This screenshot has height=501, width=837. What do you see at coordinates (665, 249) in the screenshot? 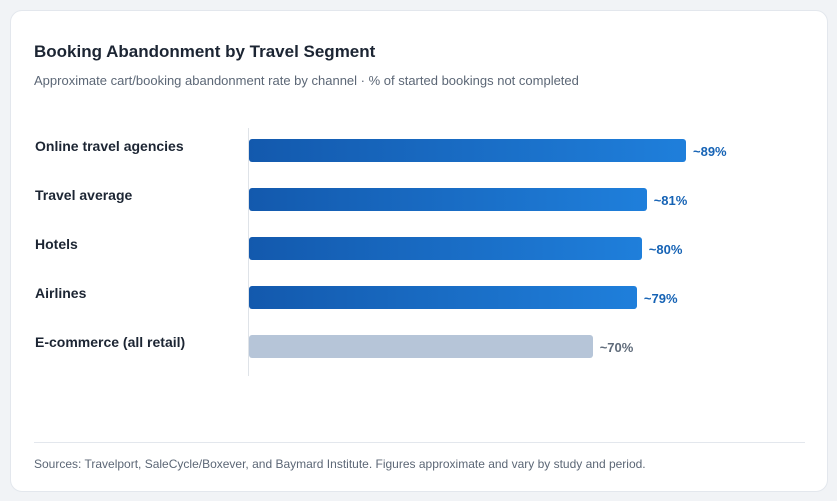
I see `bar-value-label: ~80%` at bounding box center [665, 249].